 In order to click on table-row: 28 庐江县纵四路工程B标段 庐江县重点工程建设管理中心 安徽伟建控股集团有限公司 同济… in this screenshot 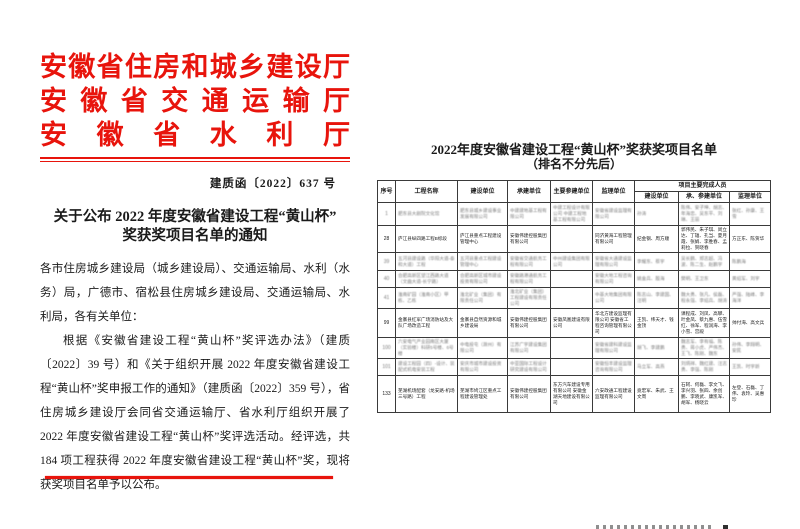, I will do `click(574, 239)`.